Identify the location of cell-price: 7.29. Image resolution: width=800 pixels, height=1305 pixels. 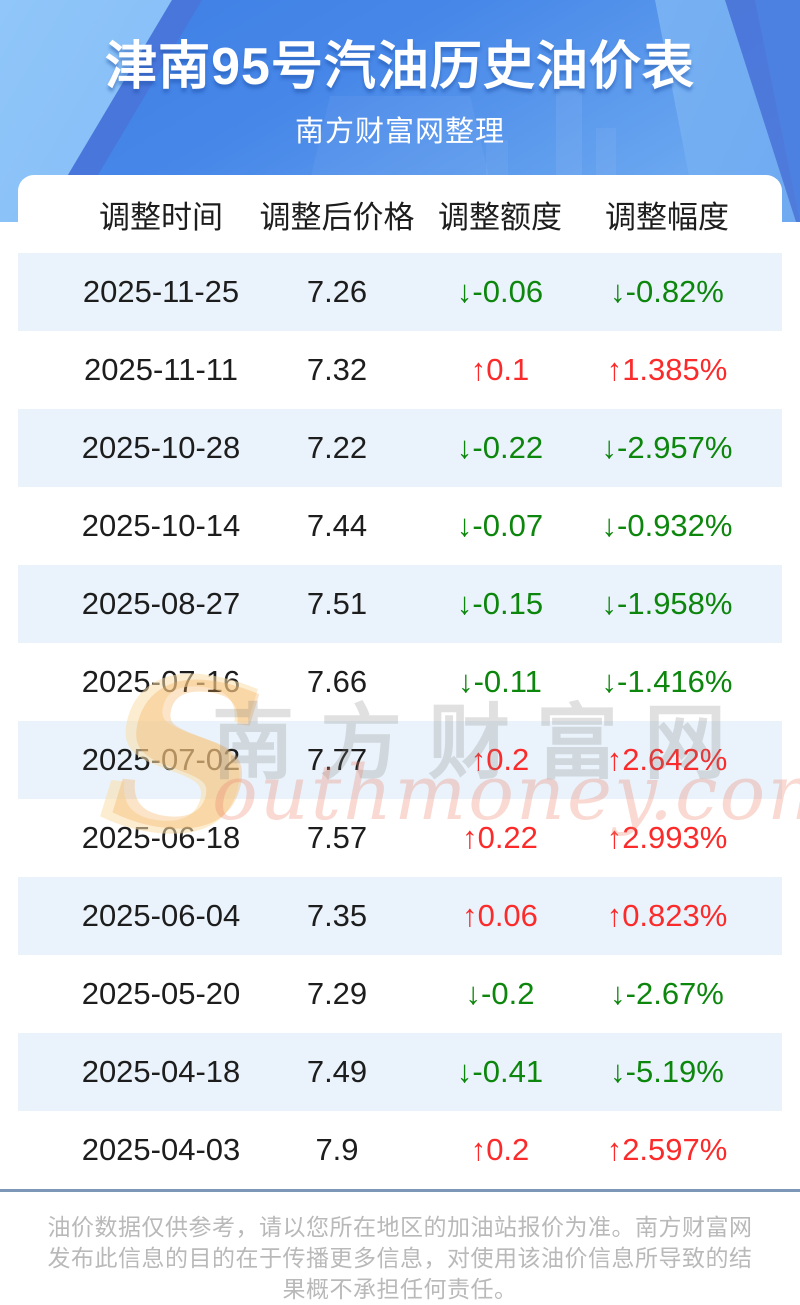
(337, 993).